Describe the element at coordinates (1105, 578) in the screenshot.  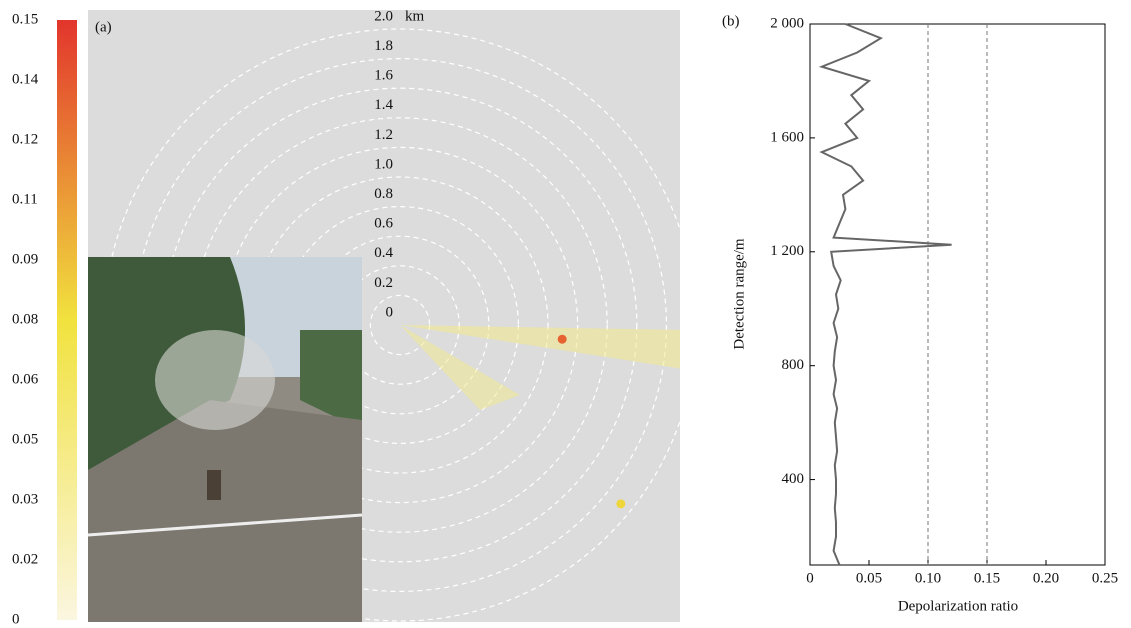
I see `x-tick-label: 0.25` at that location.